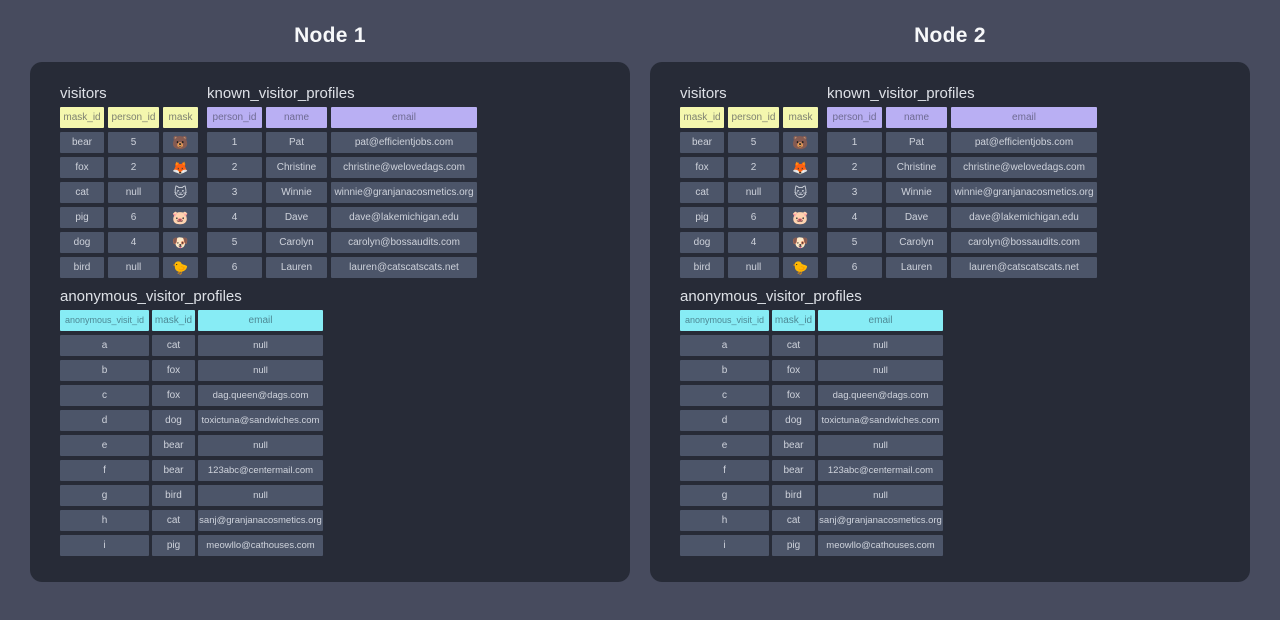 The image size is (1280, 620). What do you see at coordinates (296, 217) in the screenshot?
I see `table-cell: Dave` at bounding box center [296, 217].